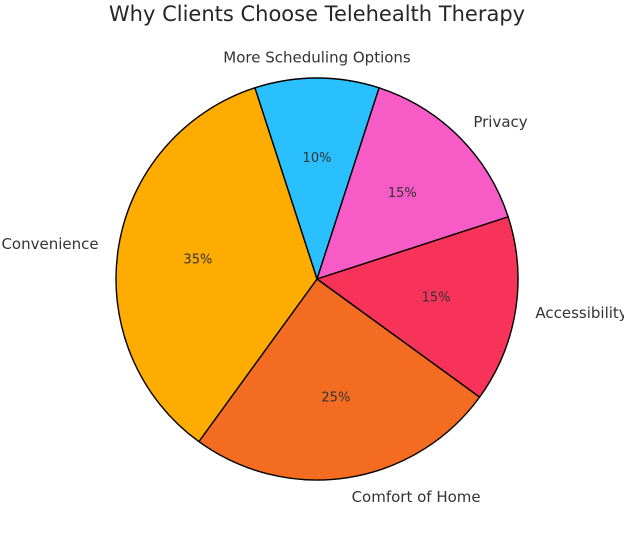  I want to click on slice-pct-comfort-of-home: 25%, so click(335, 398).